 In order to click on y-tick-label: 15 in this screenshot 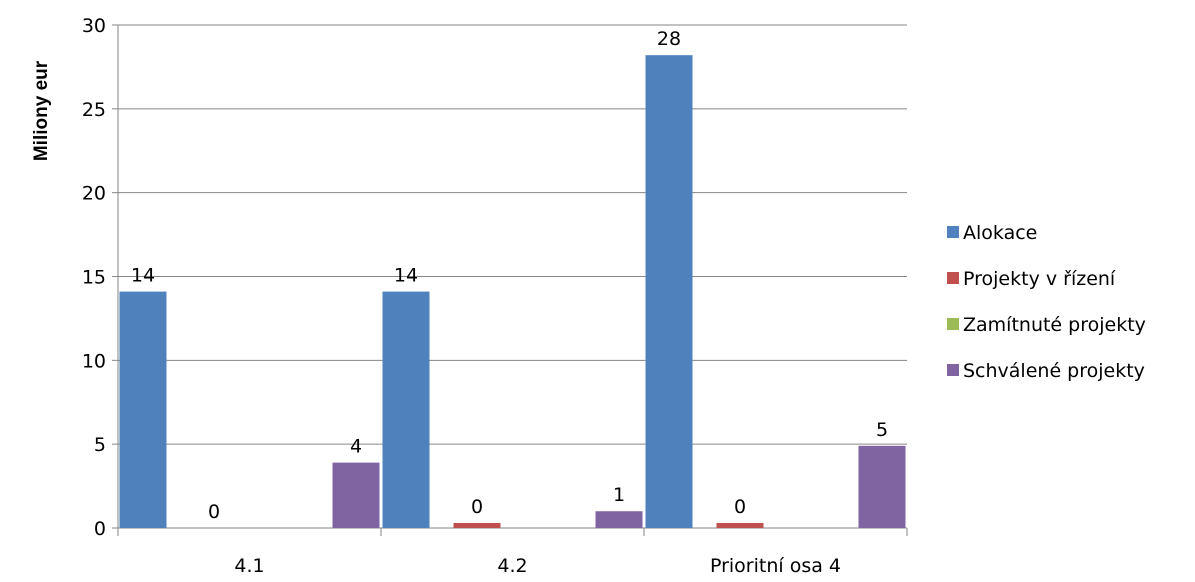, I will do `click(94, 278)`.